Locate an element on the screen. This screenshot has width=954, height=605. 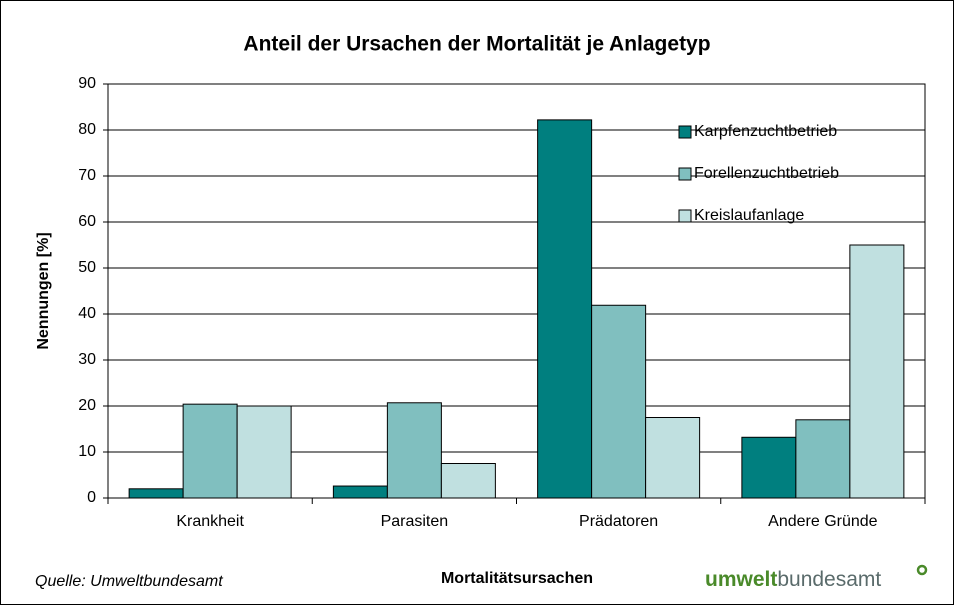
source: Quelle: Umweltbundesamt is located at coordinates (129, 581).